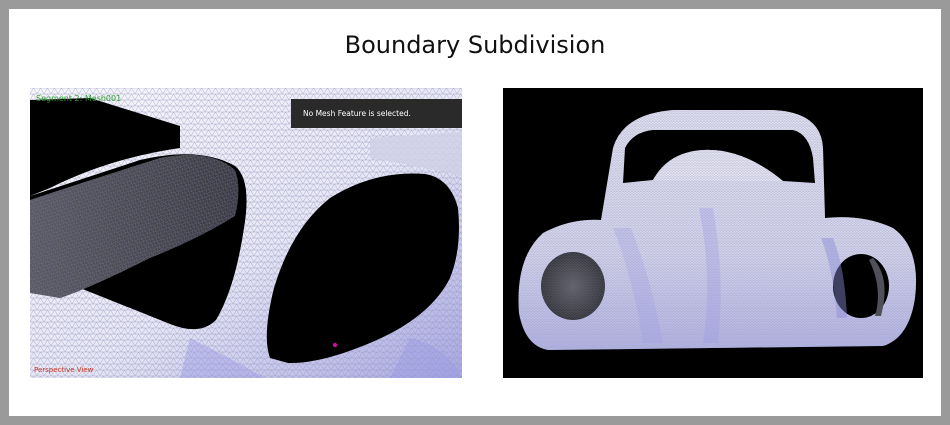 The width and height of the screenshot is (950, 425). Describe the element at coordinates (105, 147) in the screenshot. I see `left-hole-top` at that location.